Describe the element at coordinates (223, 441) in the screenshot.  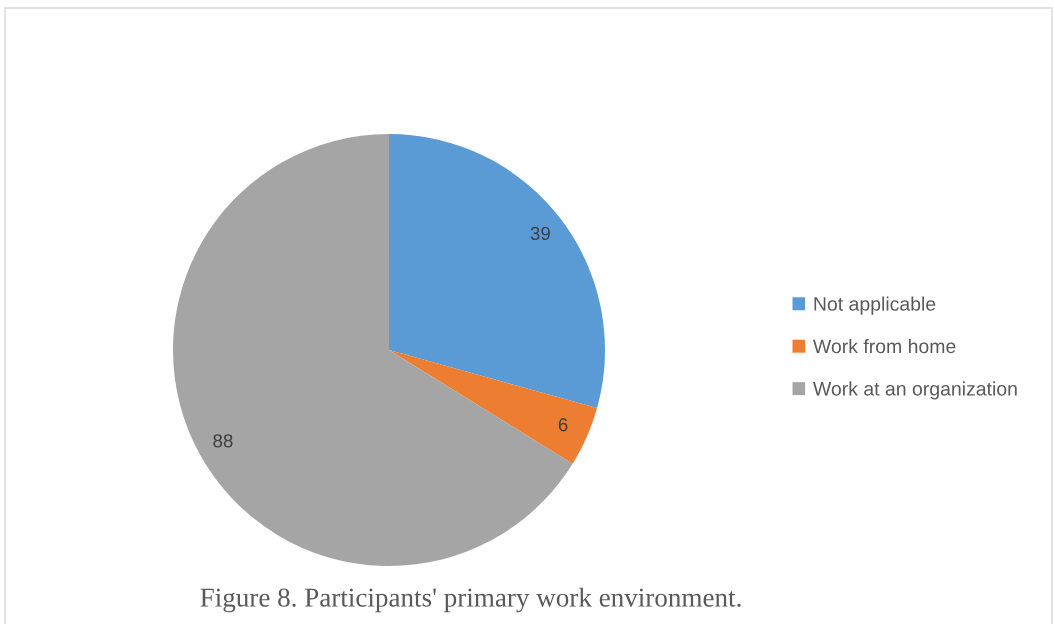
I see `data-label: 88` at that location.